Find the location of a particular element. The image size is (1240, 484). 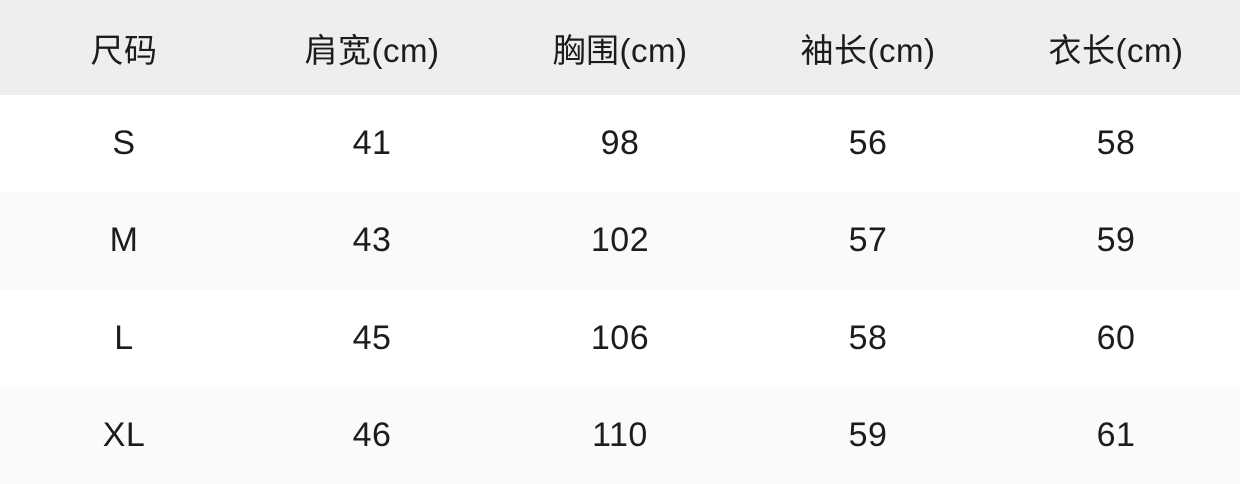

garment-length-cell: 60 is located at coordinates (1116, 337).